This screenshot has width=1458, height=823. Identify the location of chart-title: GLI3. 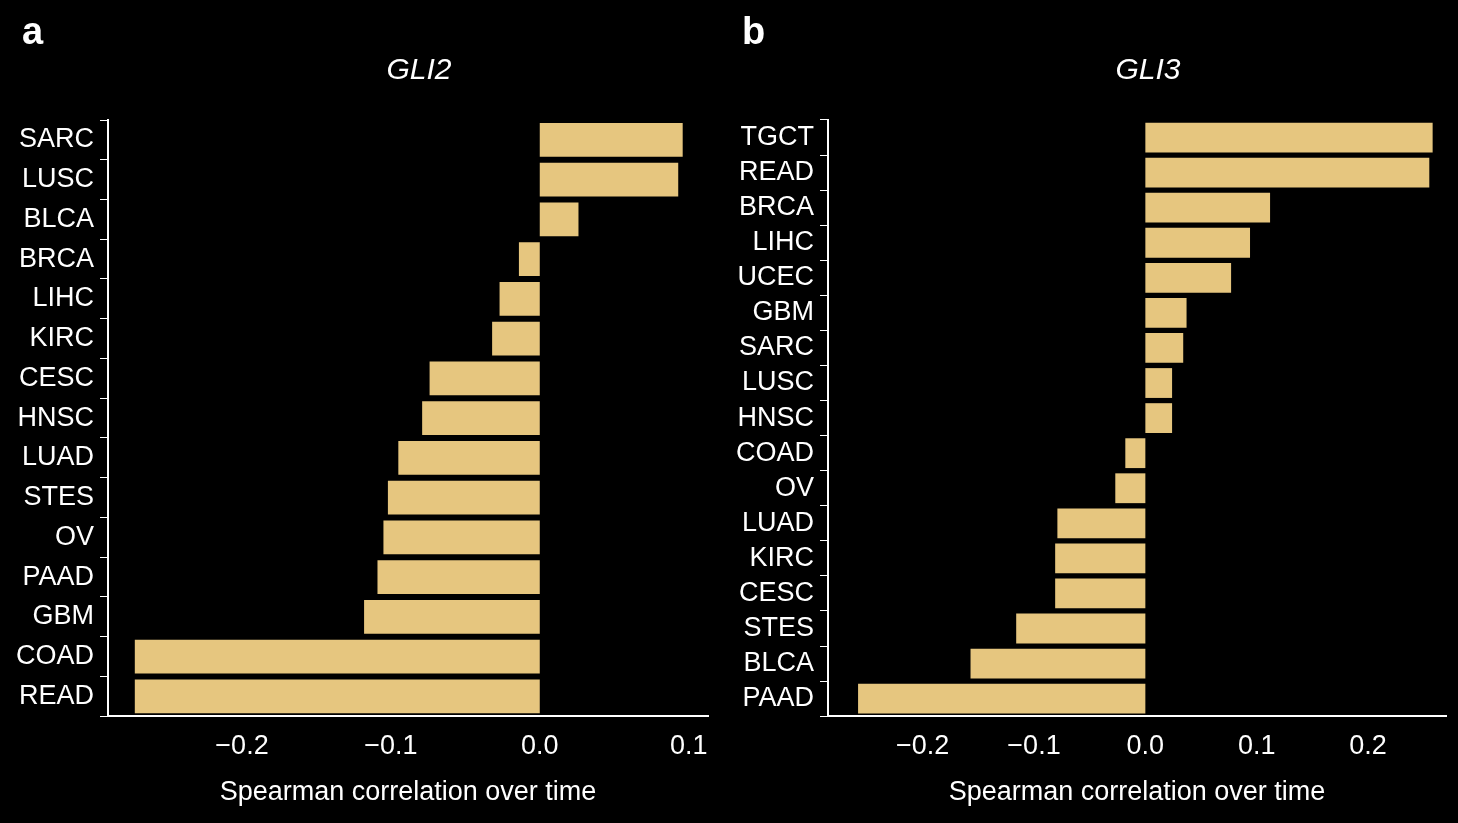
(1148, 69).